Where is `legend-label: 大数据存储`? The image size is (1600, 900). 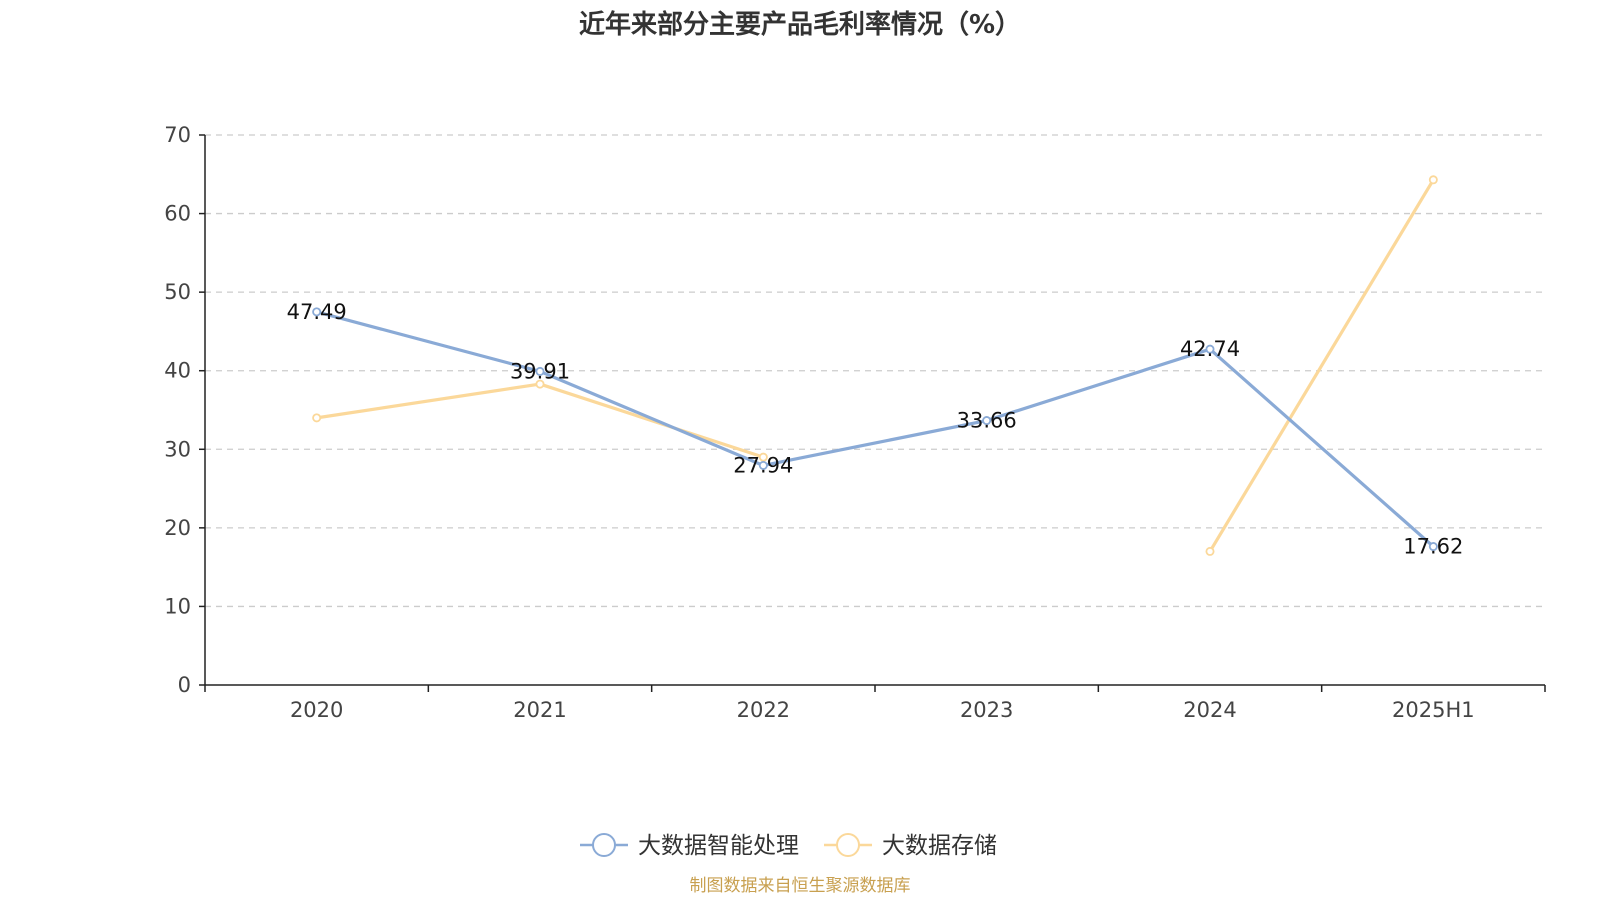 legend-label: 大数据存储 is located at coordinates (939, 846).